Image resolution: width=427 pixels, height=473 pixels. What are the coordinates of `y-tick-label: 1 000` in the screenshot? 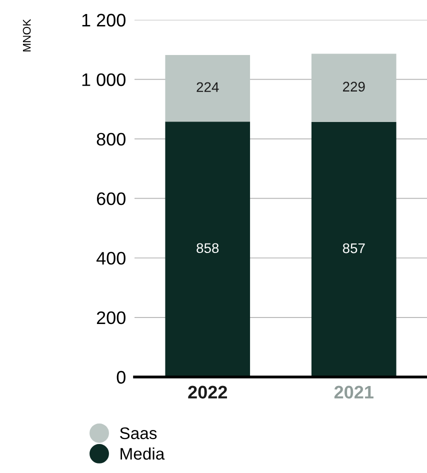 It's located at (104, 79).